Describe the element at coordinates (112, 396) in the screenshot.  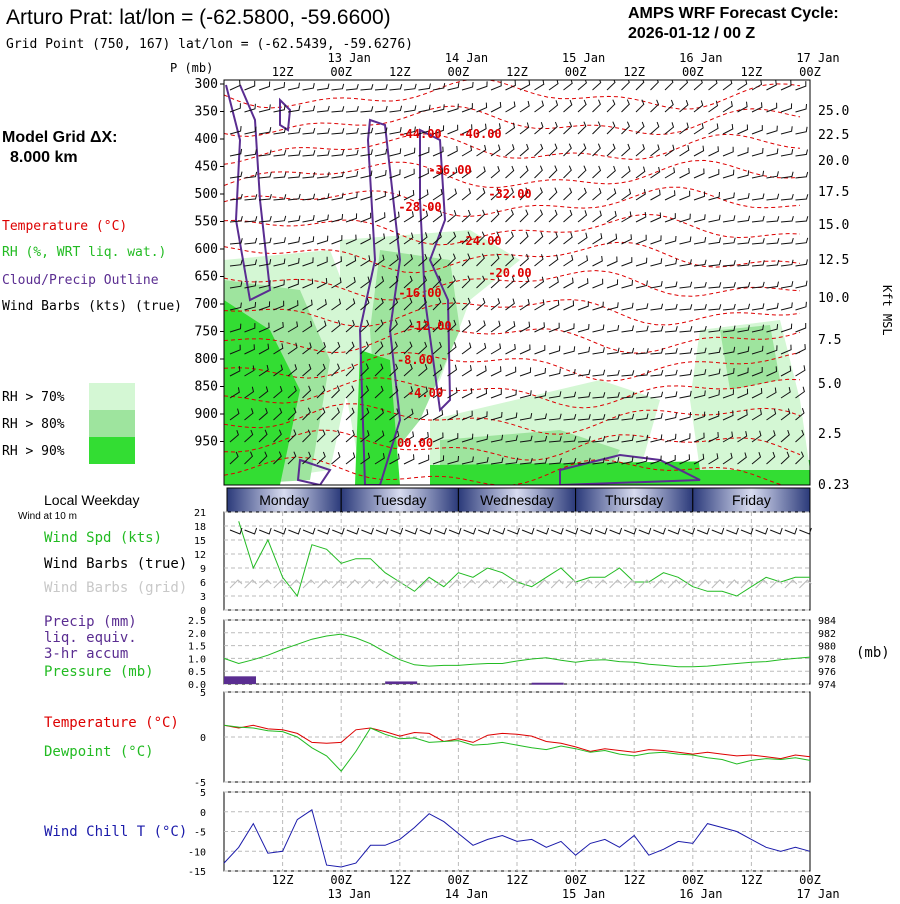
I see `rh-key-swatch` at that location.